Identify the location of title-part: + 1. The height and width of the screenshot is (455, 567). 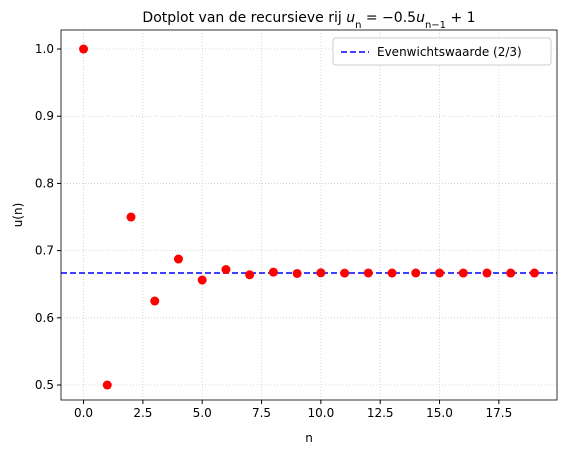
(461, 18).